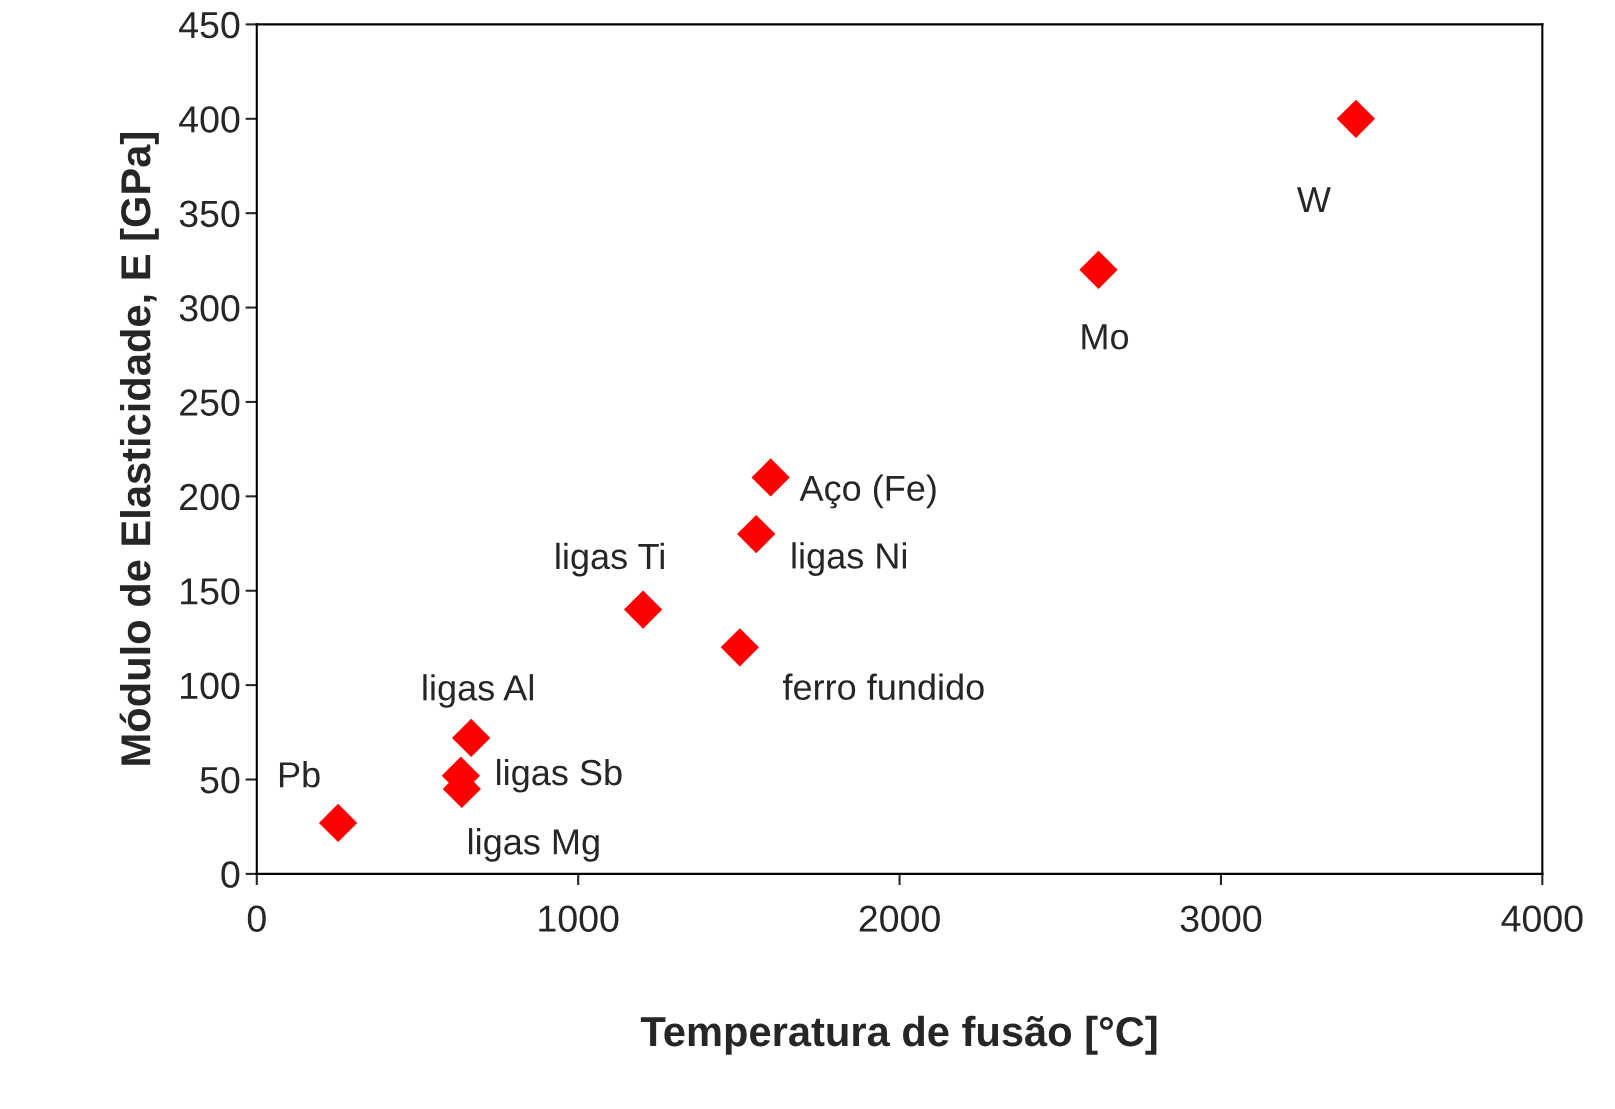 This screenshot has height=1109, width=1615. Describe the element at coordinates (534, 845) in the screenshot. I see `data-label: ligas Mg` at that location.